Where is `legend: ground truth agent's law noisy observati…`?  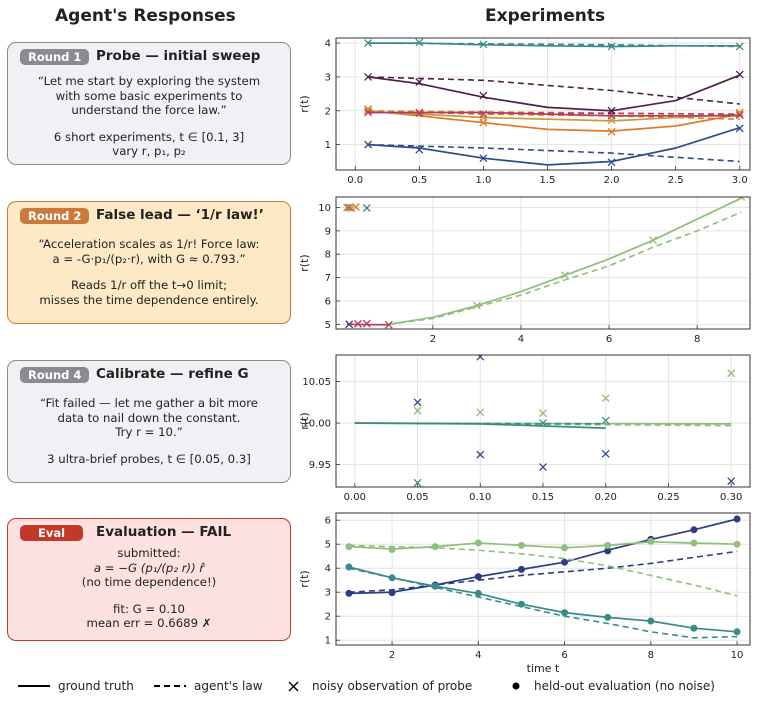 legend: ground truth agent's law noisy observati… is located at coordinates (382, 687).